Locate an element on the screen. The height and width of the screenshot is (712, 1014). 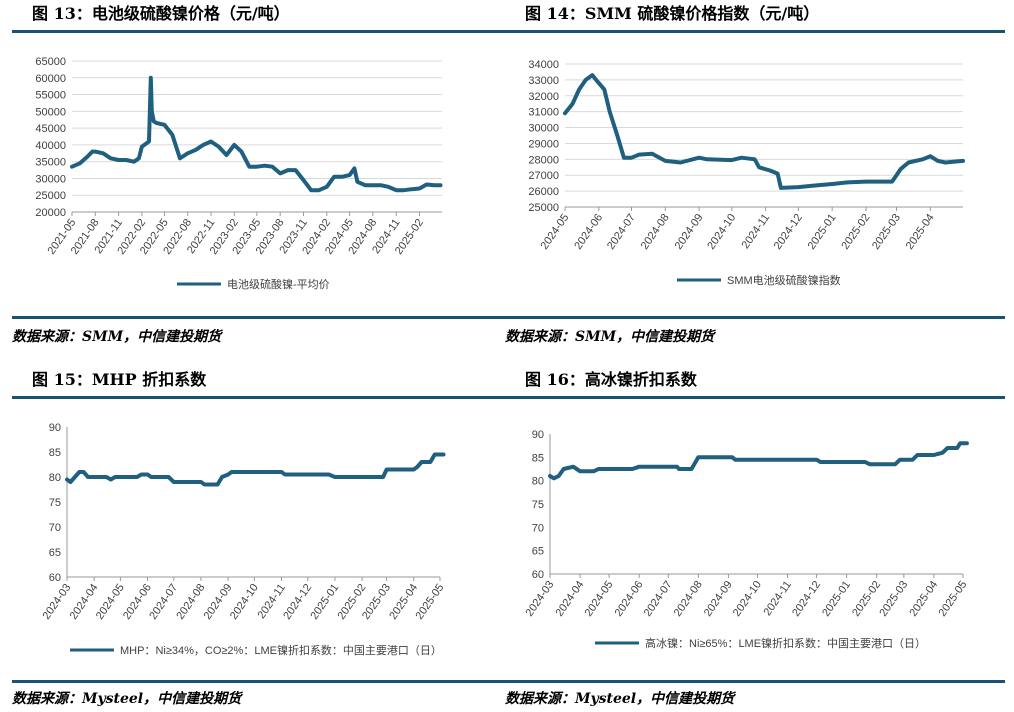
y-tick-label: 27000 is located at coordinates (543, 176).